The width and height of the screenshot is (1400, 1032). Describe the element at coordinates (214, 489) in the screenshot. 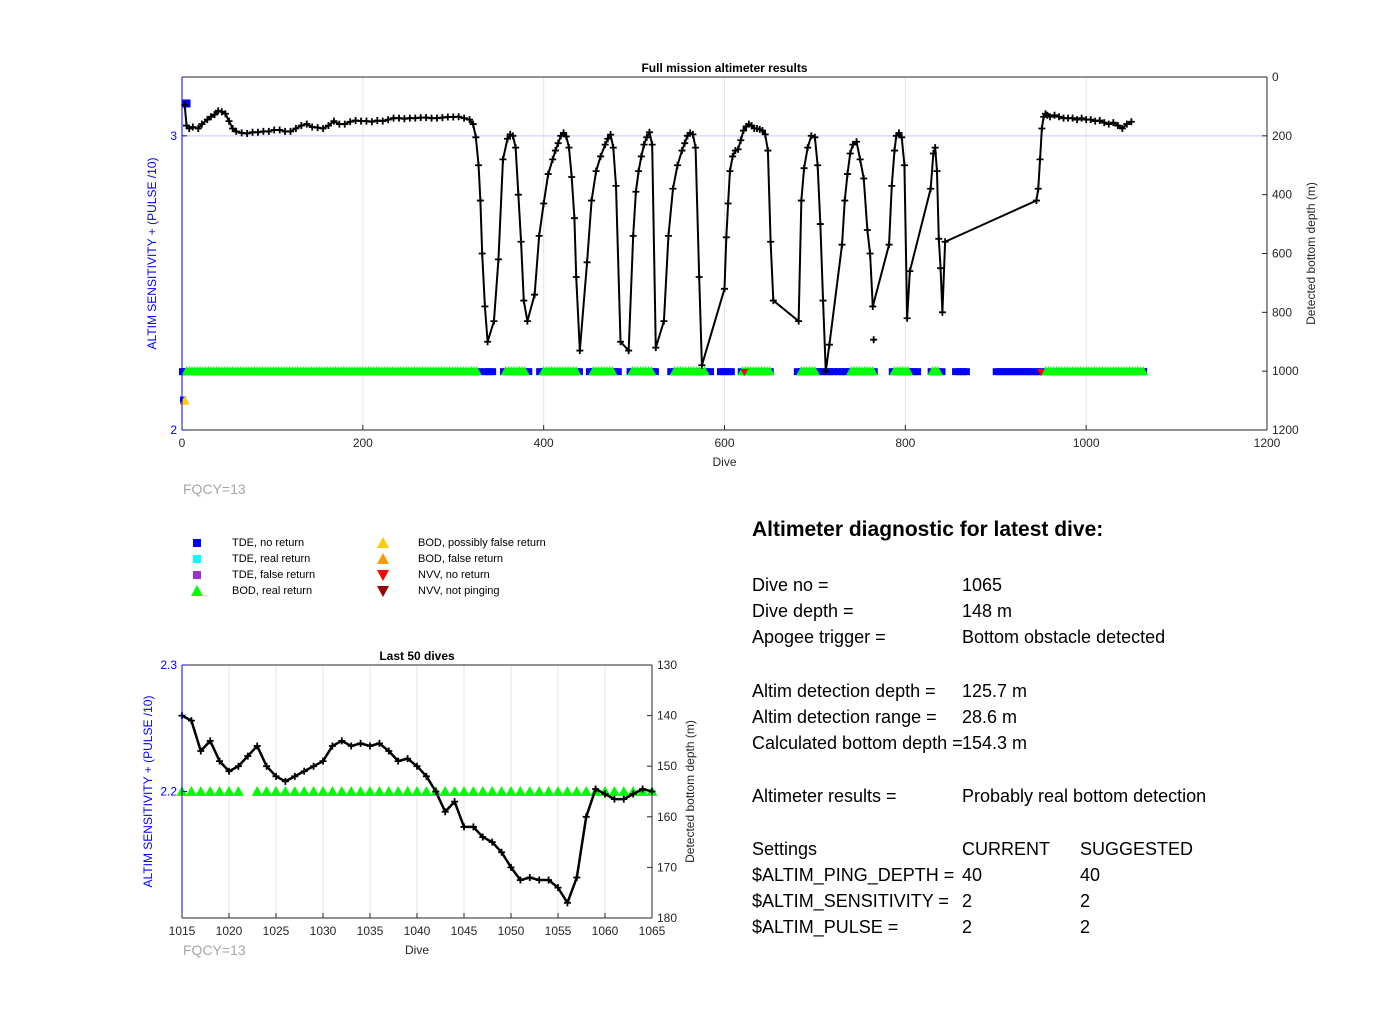

I see `top-chart-fqcy: FQCY=13` at that location.